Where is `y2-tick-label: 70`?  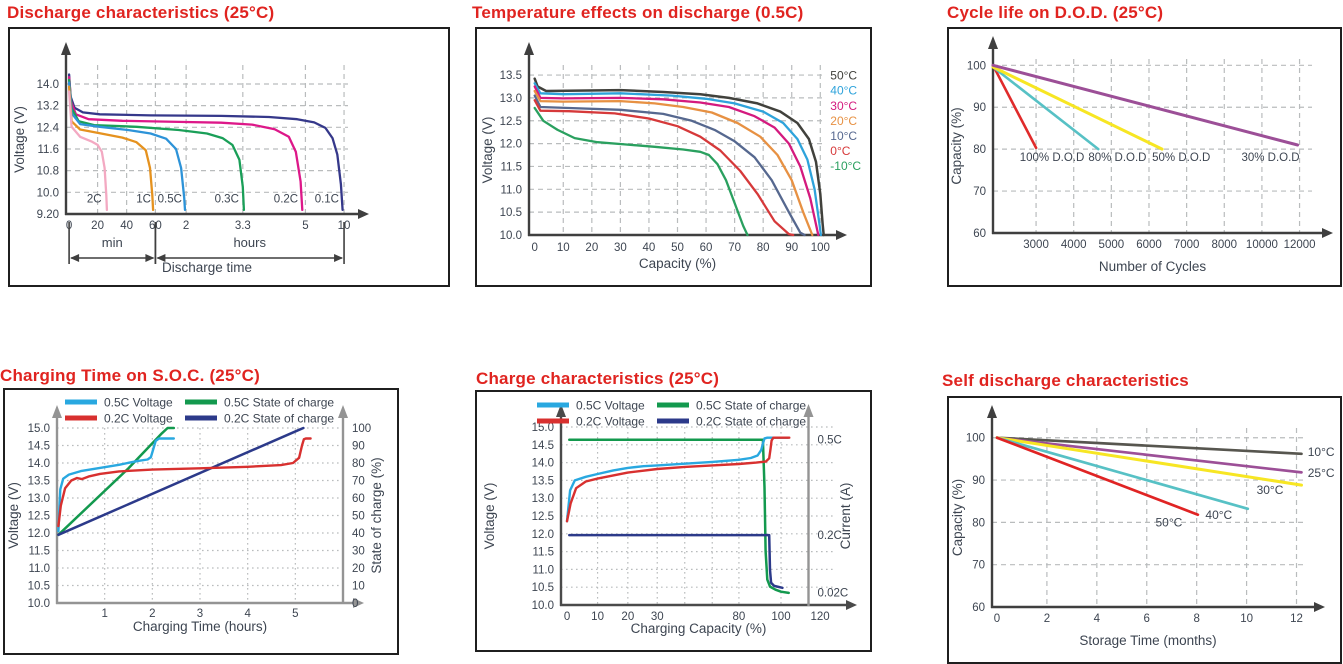
y2-tick-label: 70 is located at coordinates (358, 482).